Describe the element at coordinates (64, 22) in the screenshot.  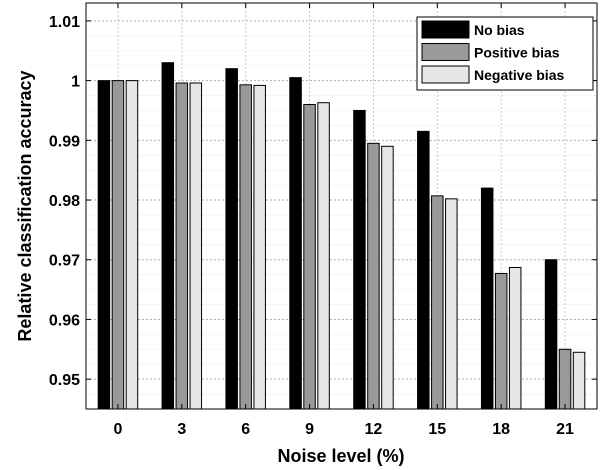
I see `y-tick-label: 1.01` at that location.